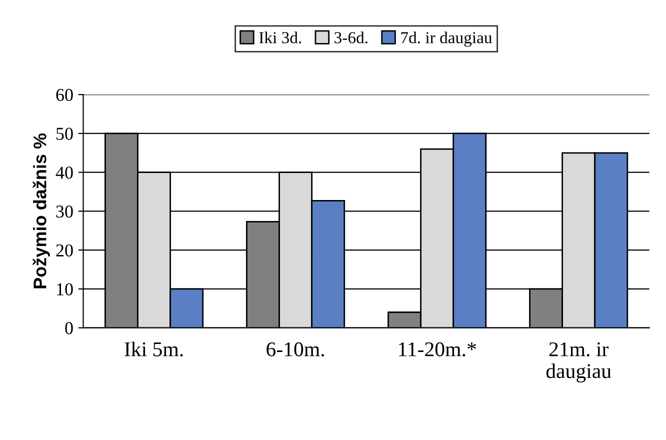 This screenshot has height=440, width=666. I want to click on y-tick-label: 40, so click(64, 172).